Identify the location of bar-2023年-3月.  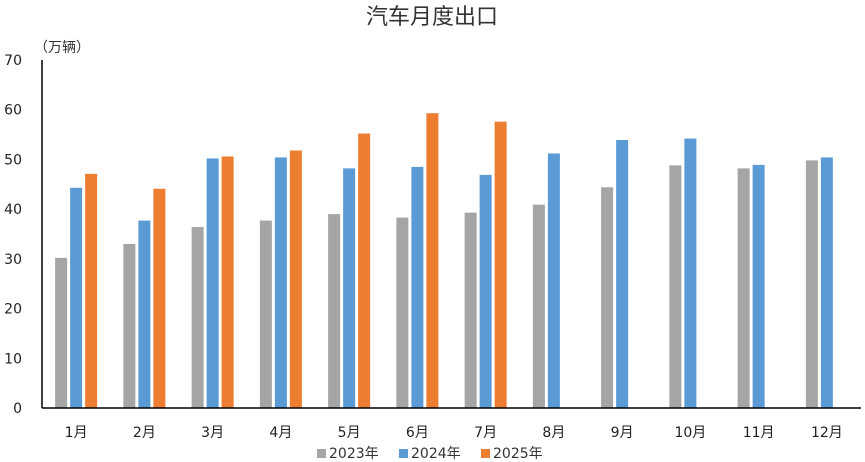
(197, 317).